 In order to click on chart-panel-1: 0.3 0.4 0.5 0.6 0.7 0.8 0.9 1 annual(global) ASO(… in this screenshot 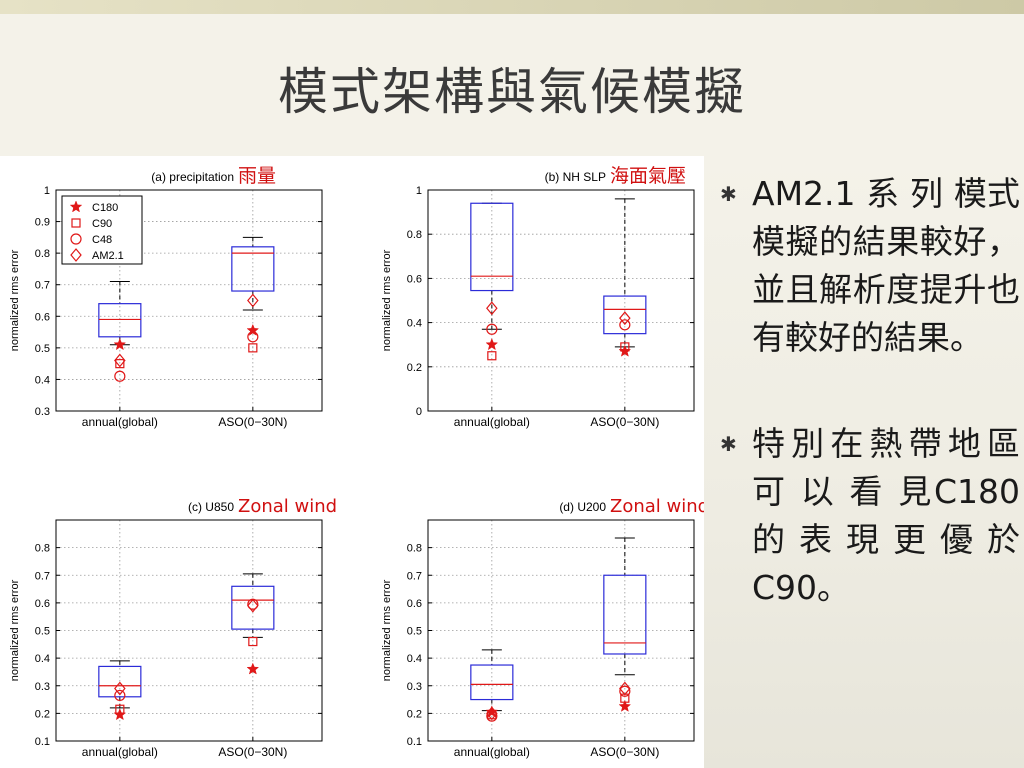, I will do `click(166, 297)`.